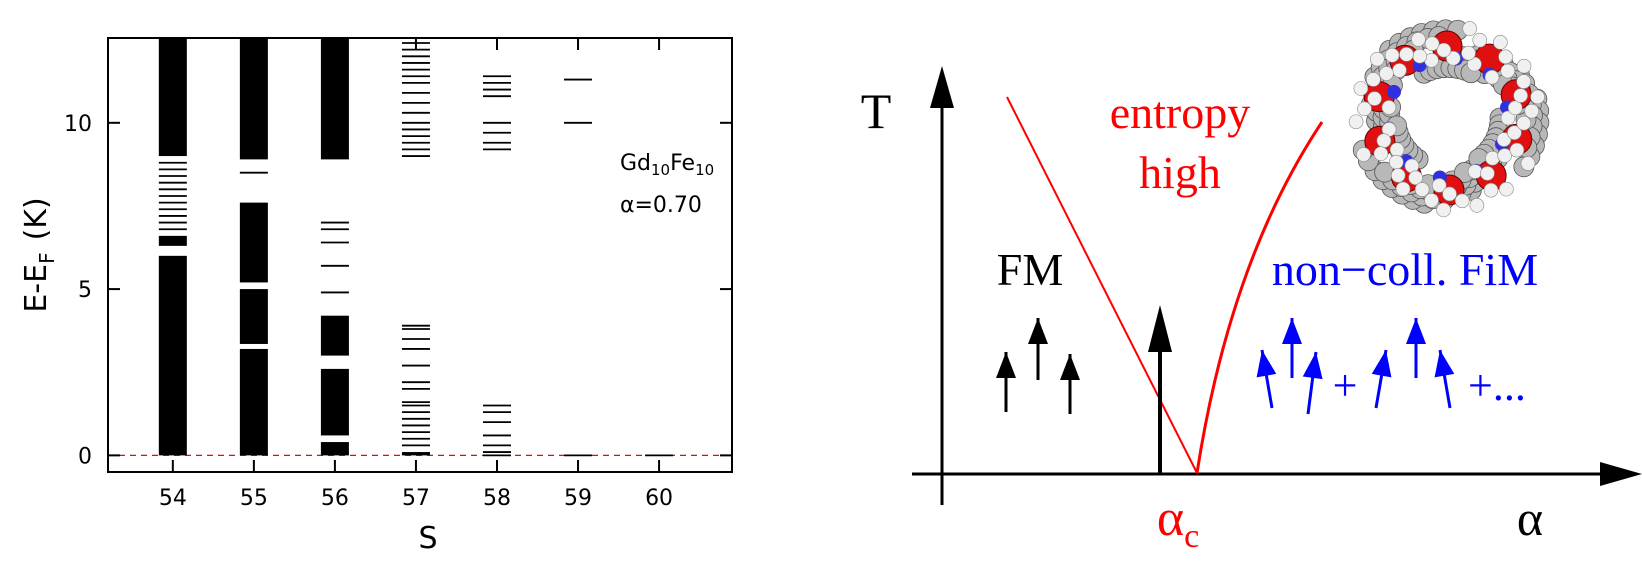 The width and height of the screenshot is (1642, 578). What do you see at coordinates (173, 498) in the screenshot?
I see `x-tick-label: 54` at bounding box center [173, 498].